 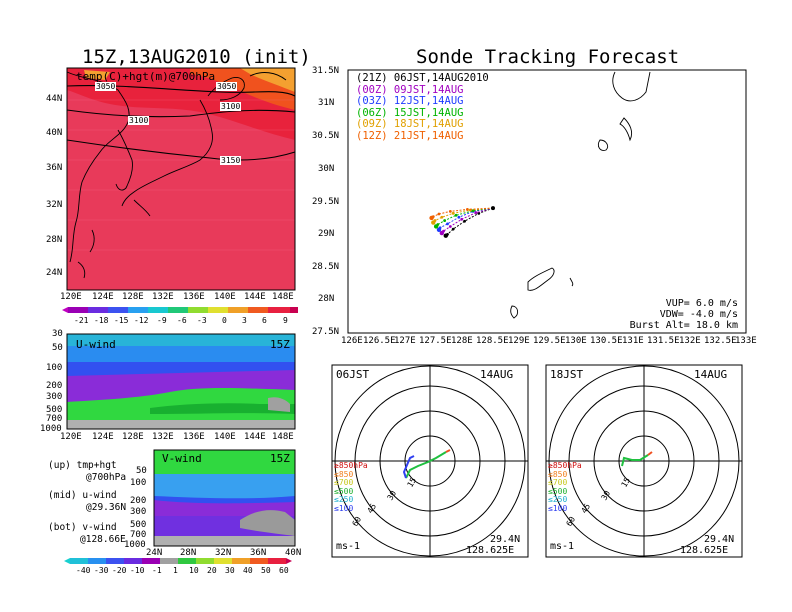 I want to click on legend-entry: (06Z) 15JST,14AUG, so click(x=410, y=112).